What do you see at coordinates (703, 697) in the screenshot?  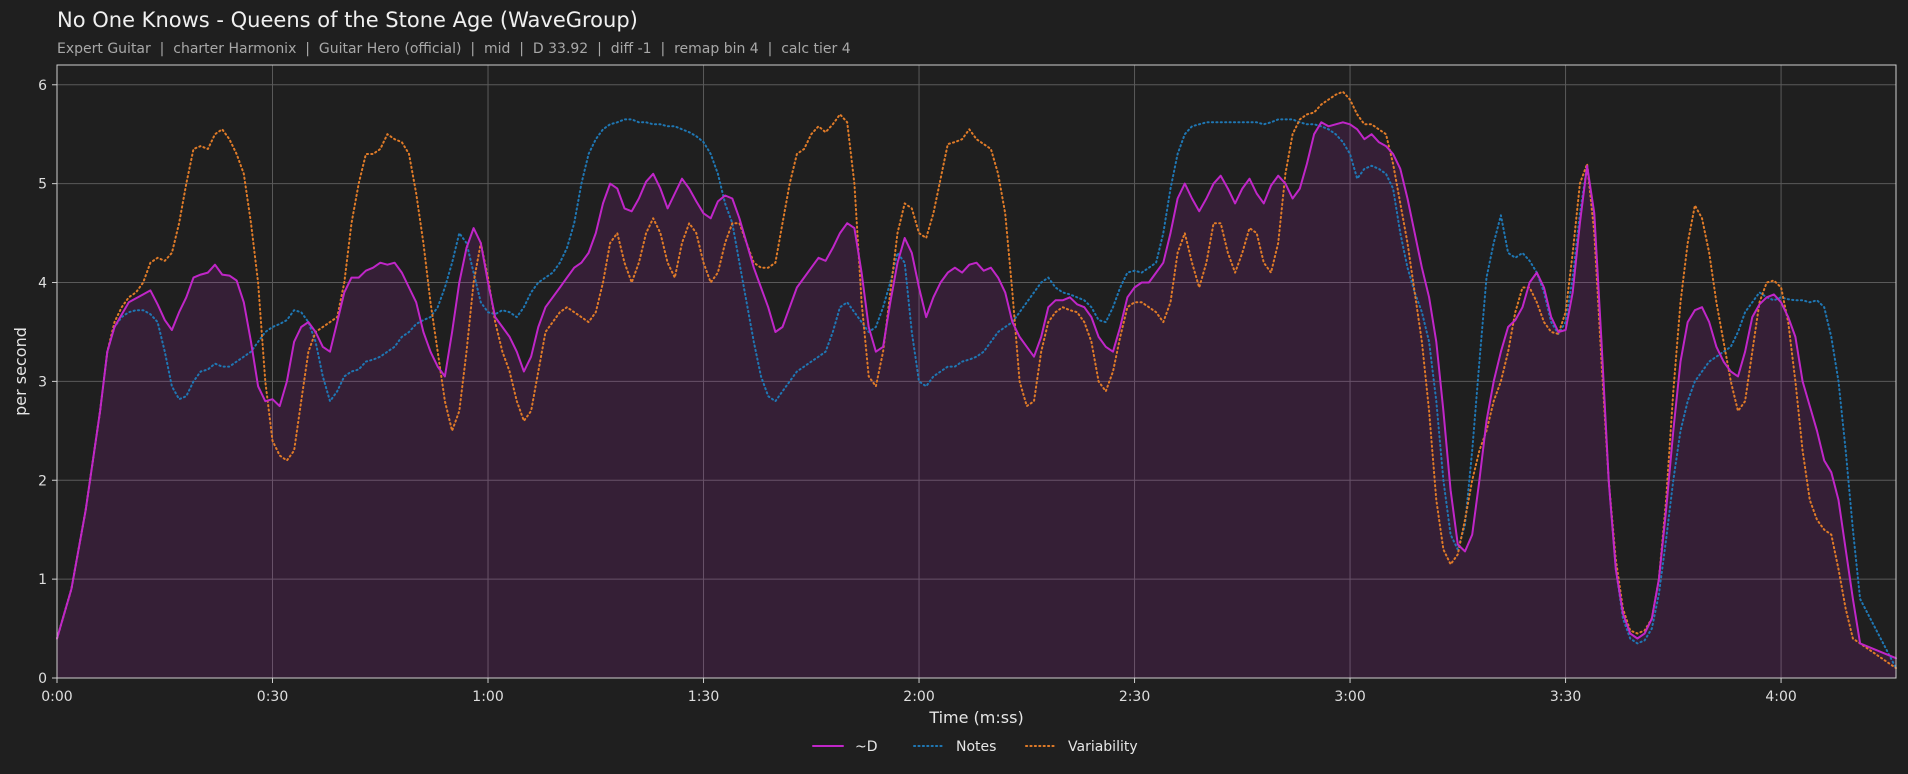 I see `x-tick-label: 1:30` at bounding box center [703, 697].